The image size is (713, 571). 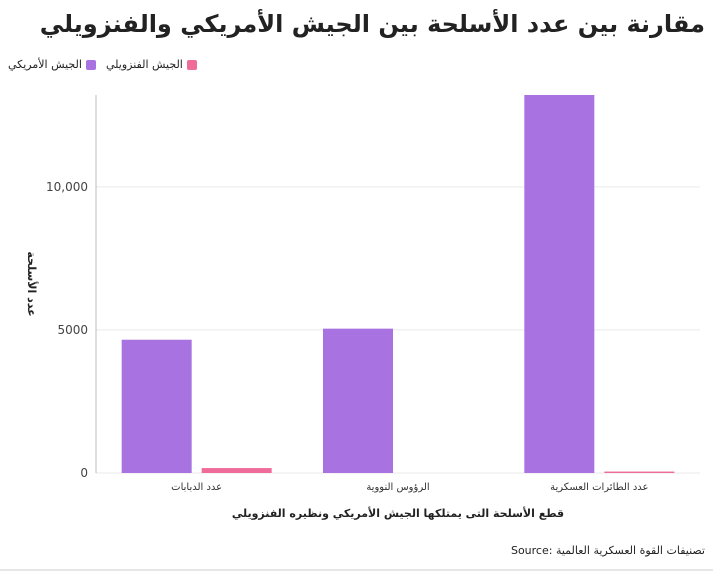 What do you see at coordinates (397, 487) in the screenshot?
I see `x-tick-label: الرؤوس النووية` at bounding box center [397, 487].